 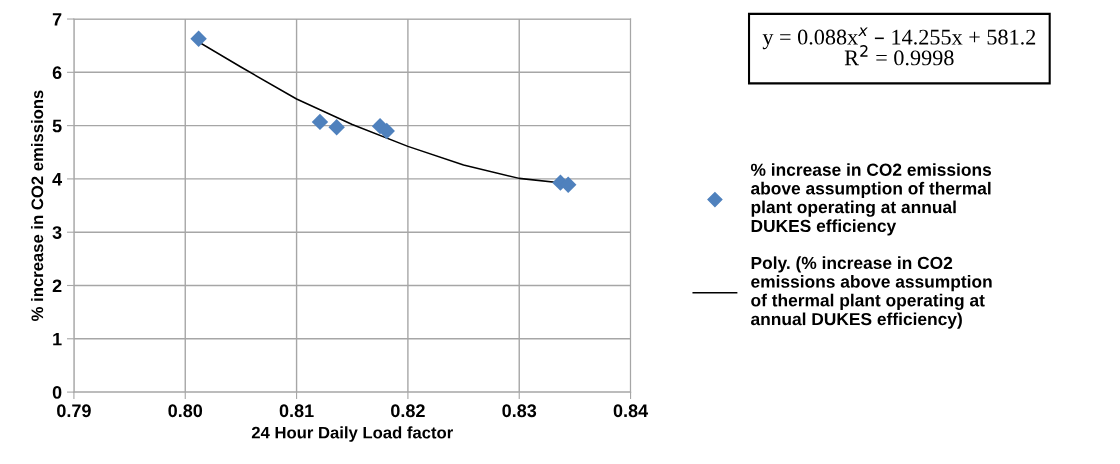 What do you see at coordinates (408, 411) in the screenshot?
I see `x-tick-label: 0.82` at bounding box center [408, 411].